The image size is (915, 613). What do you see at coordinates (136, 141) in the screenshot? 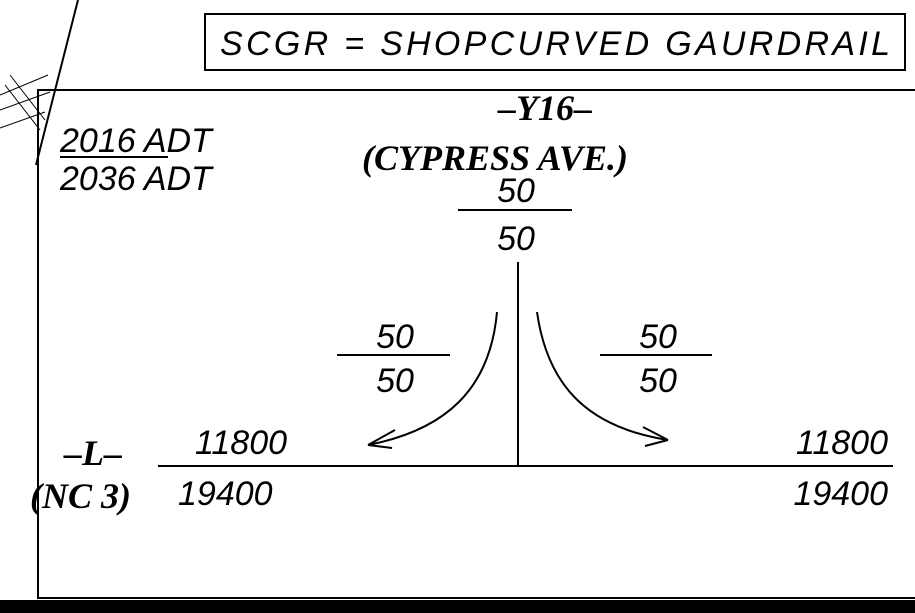
I see `legend-top: 2016 ADT` at bounding box center [136, 141].